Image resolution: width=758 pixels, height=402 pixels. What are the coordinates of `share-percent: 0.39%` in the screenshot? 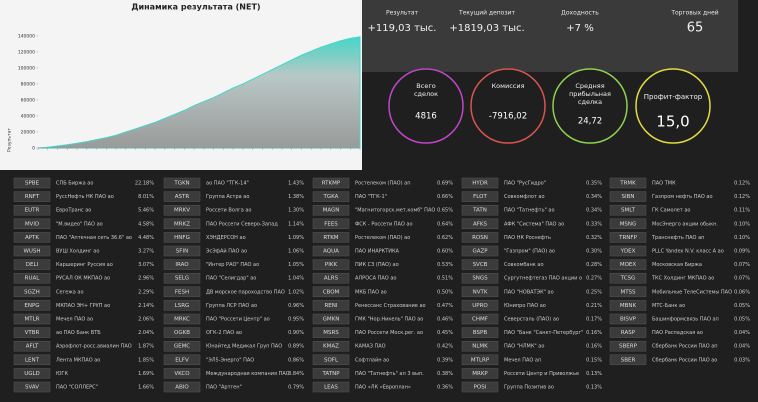 It's located at (445, 360).